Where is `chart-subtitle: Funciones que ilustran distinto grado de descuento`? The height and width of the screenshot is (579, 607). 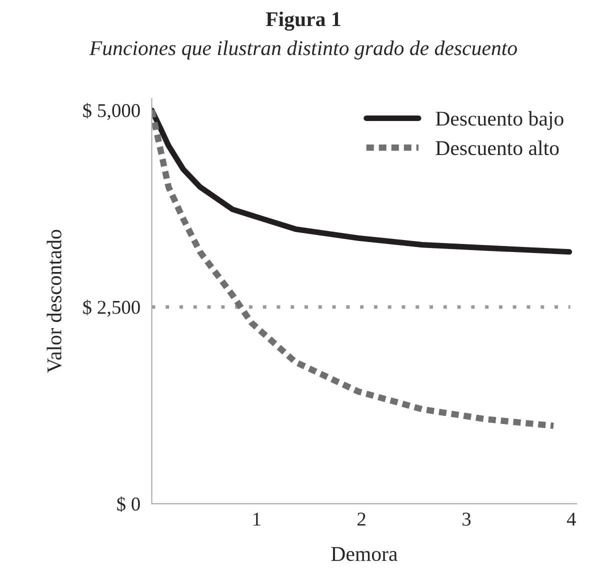
chart-subtitle: Funciones que ilustran distinto grado de descuento is located at coordinates (303, 50).